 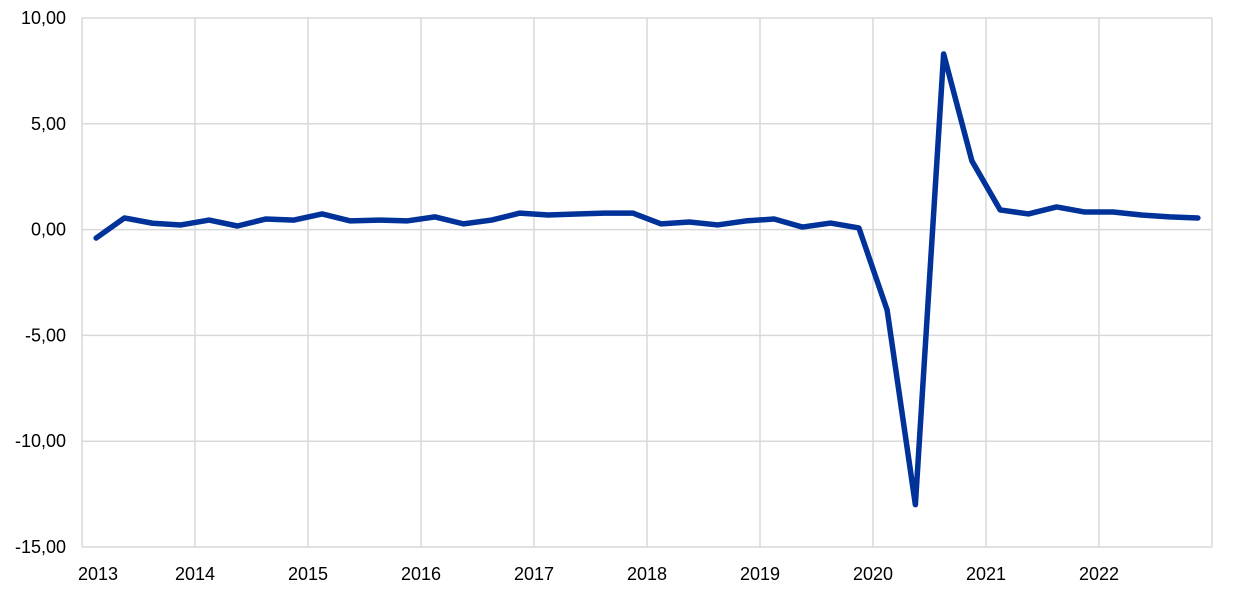 I want to click on y-tick-label: 0,00, so click(x=48, y=230).